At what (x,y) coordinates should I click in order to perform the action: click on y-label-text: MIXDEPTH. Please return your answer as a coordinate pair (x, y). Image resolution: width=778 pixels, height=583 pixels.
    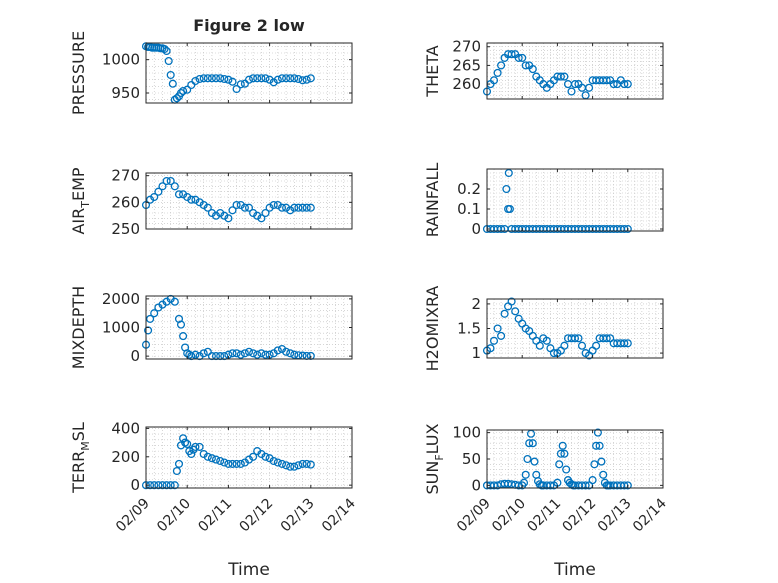
    Looking at the image, I should click on (78, 327).